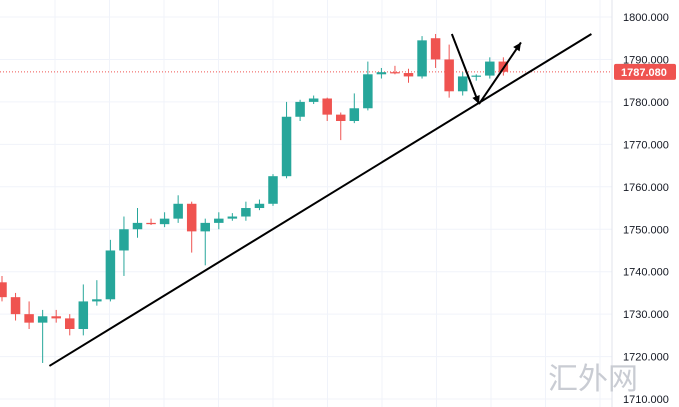 Image resolution: width=679 pixels, height=407 pixels. I want to click on y-tick-label: 1790.000, so click(646, 60).